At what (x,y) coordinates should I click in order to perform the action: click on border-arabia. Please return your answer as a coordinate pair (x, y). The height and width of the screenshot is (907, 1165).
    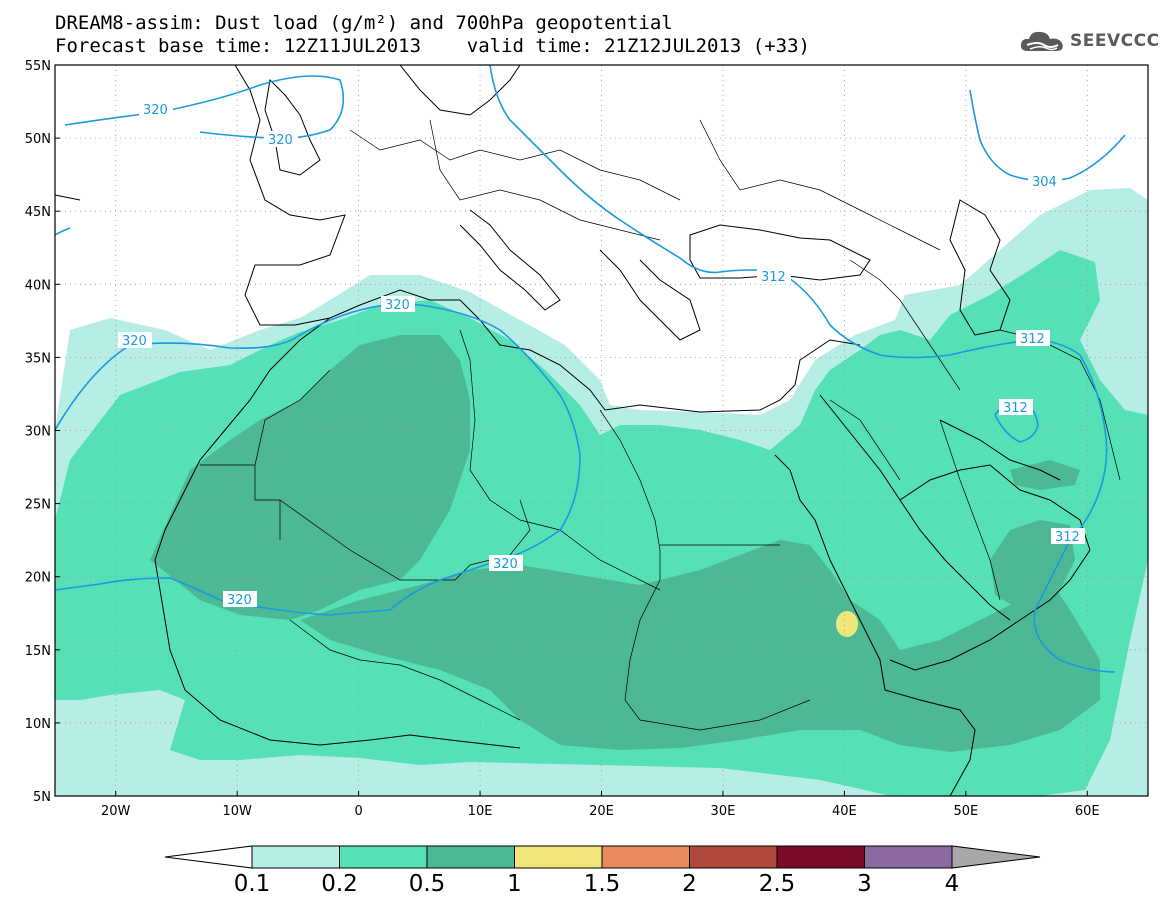
    Looking at the image, I should click on (915, 500).